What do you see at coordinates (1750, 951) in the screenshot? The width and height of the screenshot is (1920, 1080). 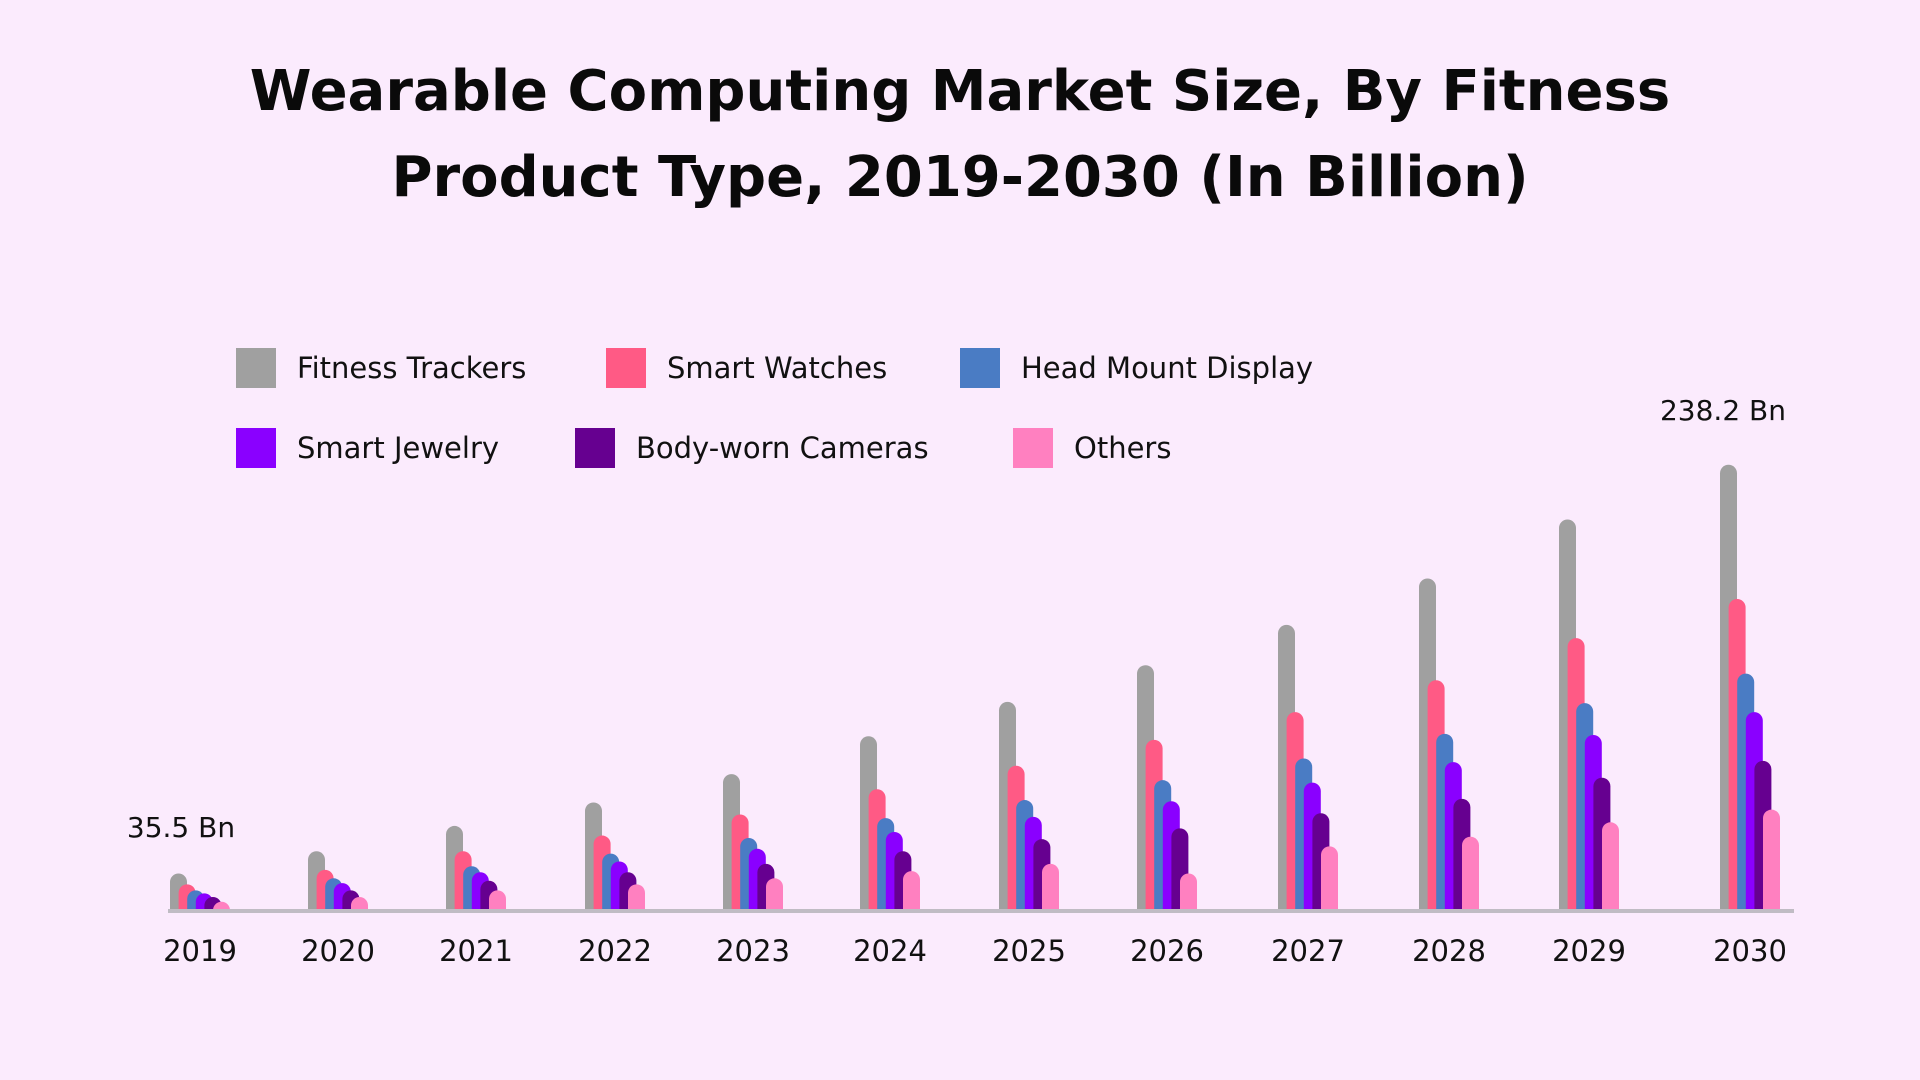 I see `x-tick-label: 2030` at bounding box center [1750, 951].